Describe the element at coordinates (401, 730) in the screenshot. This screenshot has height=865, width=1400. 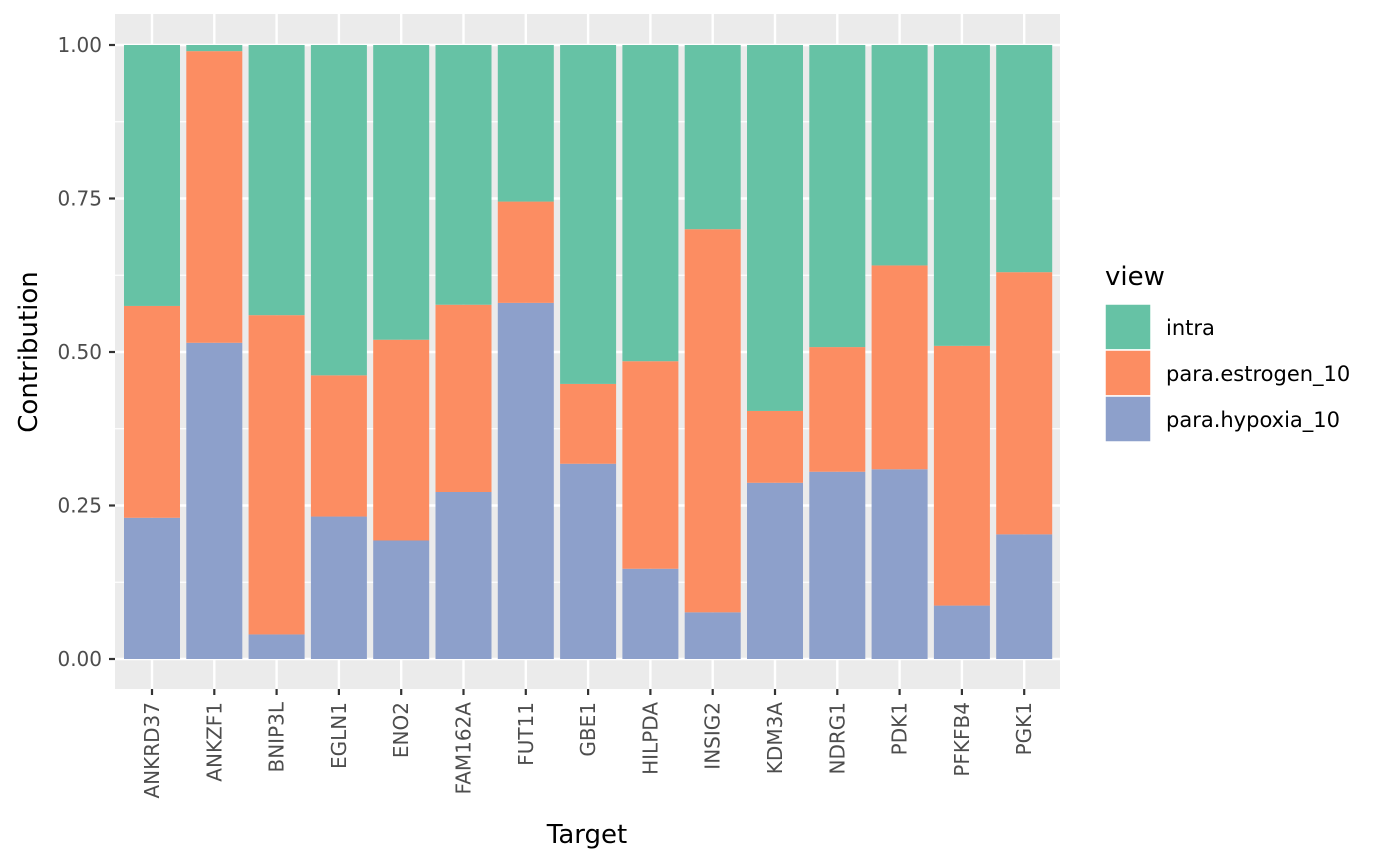
I see `x-tick-label: ENO2` at that location.